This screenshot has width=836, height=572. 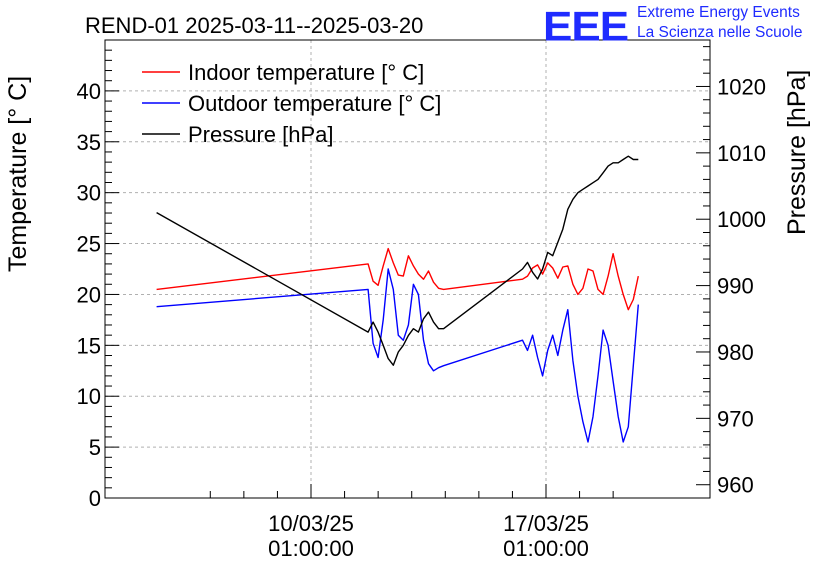 I want to click on y-right-tick-label: 980, so click(x=735, y=352).